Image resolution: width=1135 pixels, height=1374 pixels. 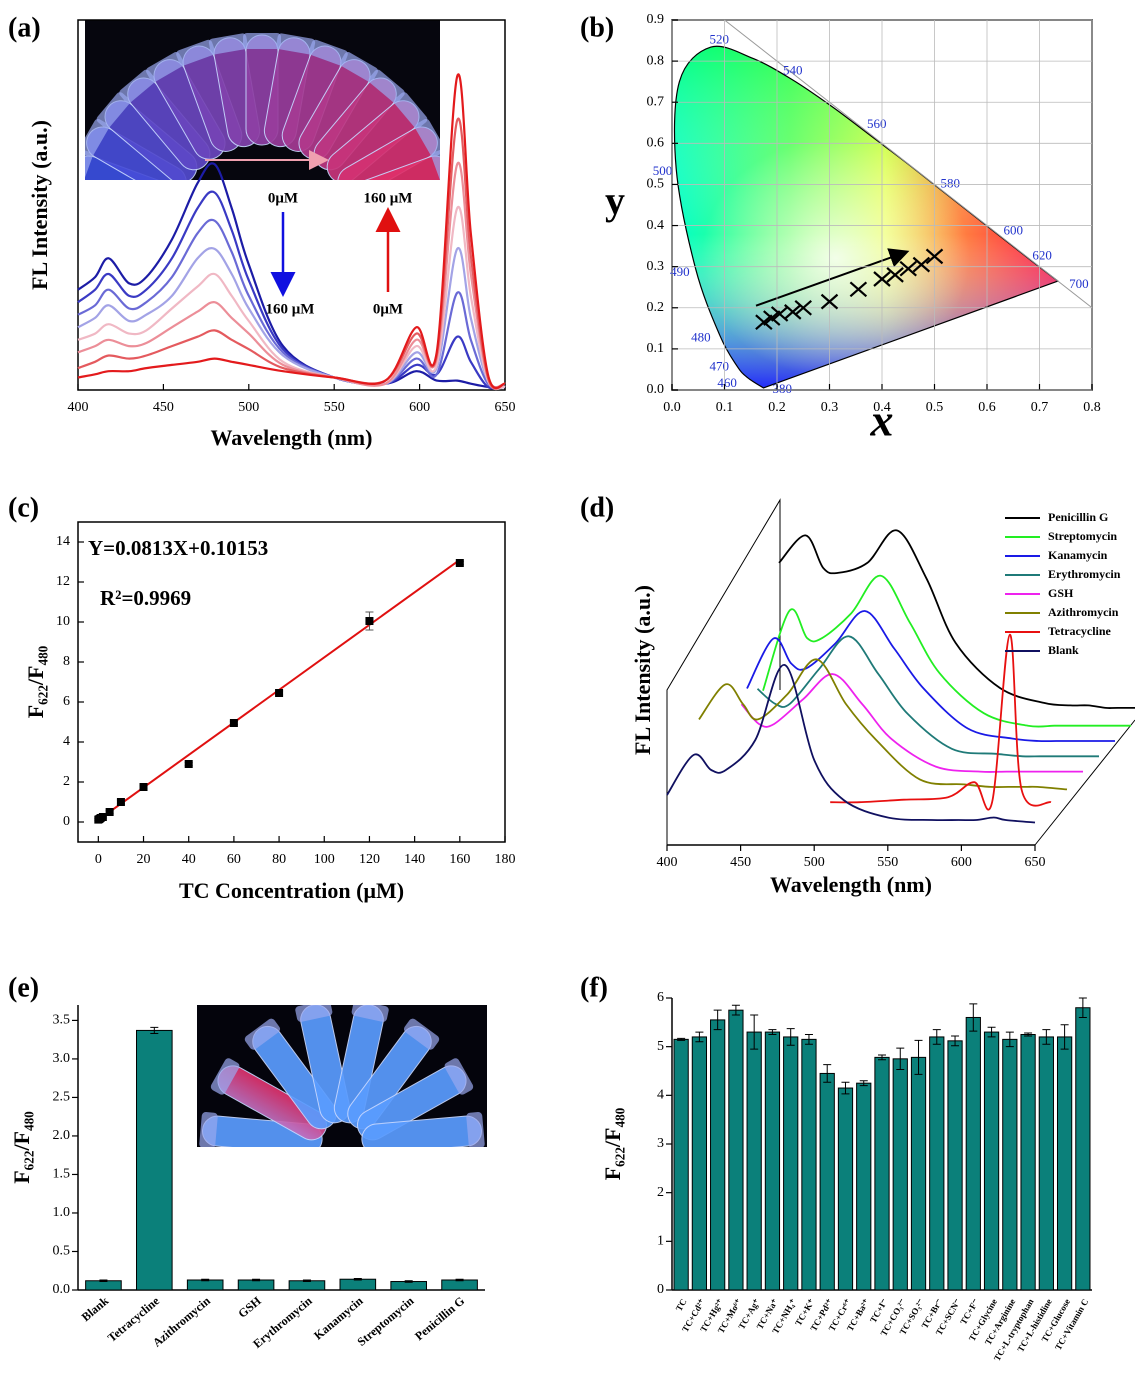 I want to click on x-axis-label: TC Concentration (μM), so click(x=291, y=890).